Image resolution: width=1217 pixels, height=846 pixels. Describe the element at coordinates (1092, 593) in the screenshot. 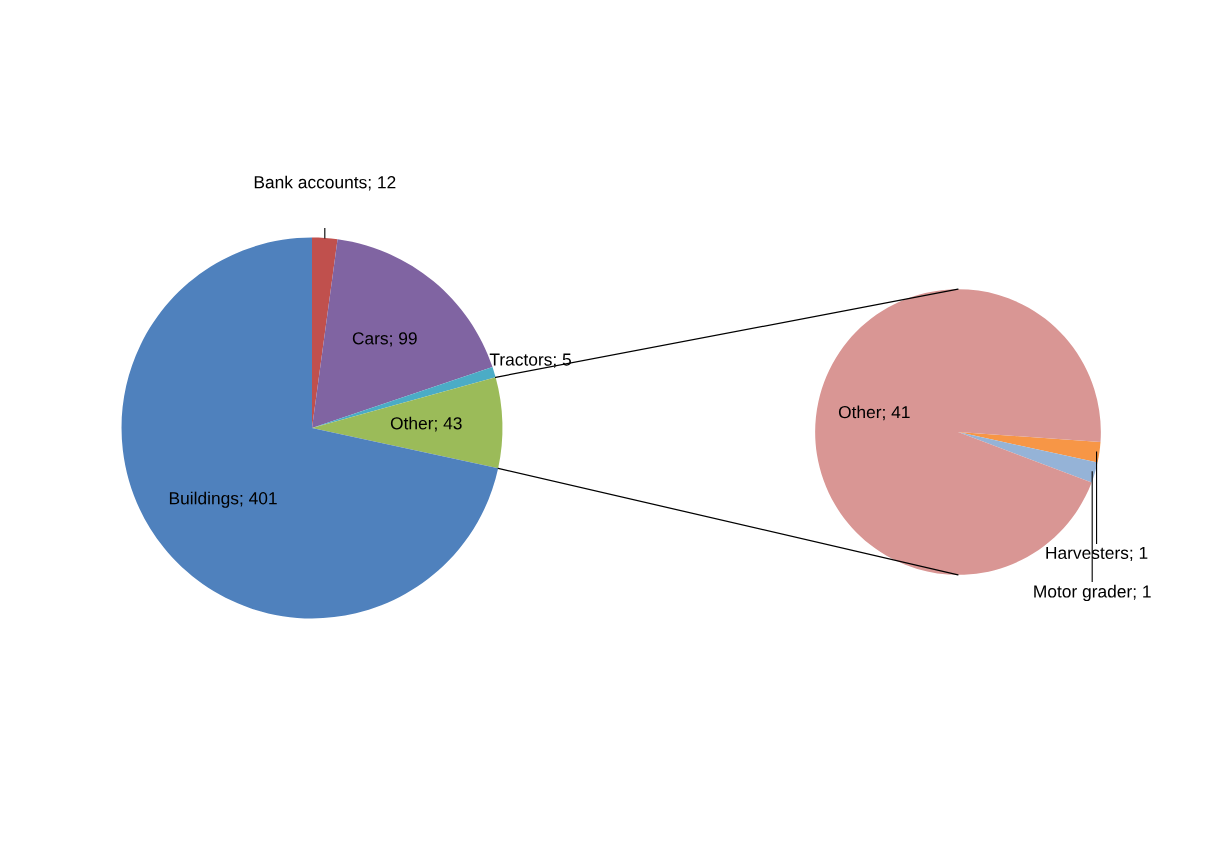

I see `slice-label: Motor grader; 1` at that location.